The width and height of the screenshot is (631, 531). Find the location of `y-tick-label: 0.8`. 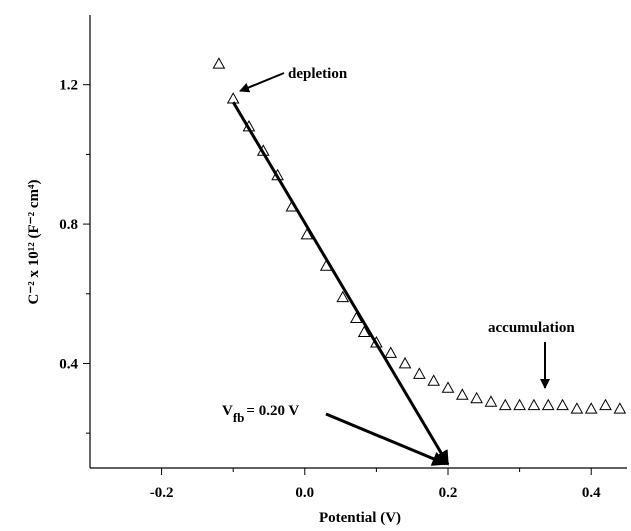

y-tick-label: 0.8 is located at coordinates (68, 225).